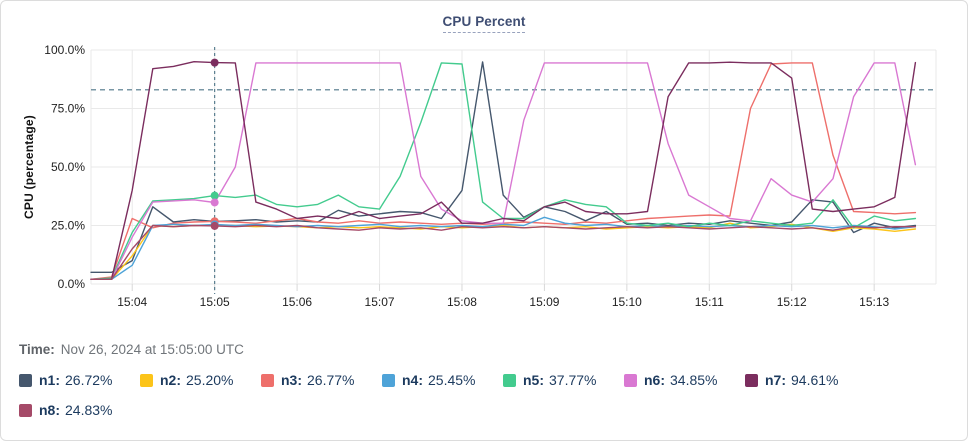  I want to click on legend-item-n1: n1: 26.72%, so click(79, 380).